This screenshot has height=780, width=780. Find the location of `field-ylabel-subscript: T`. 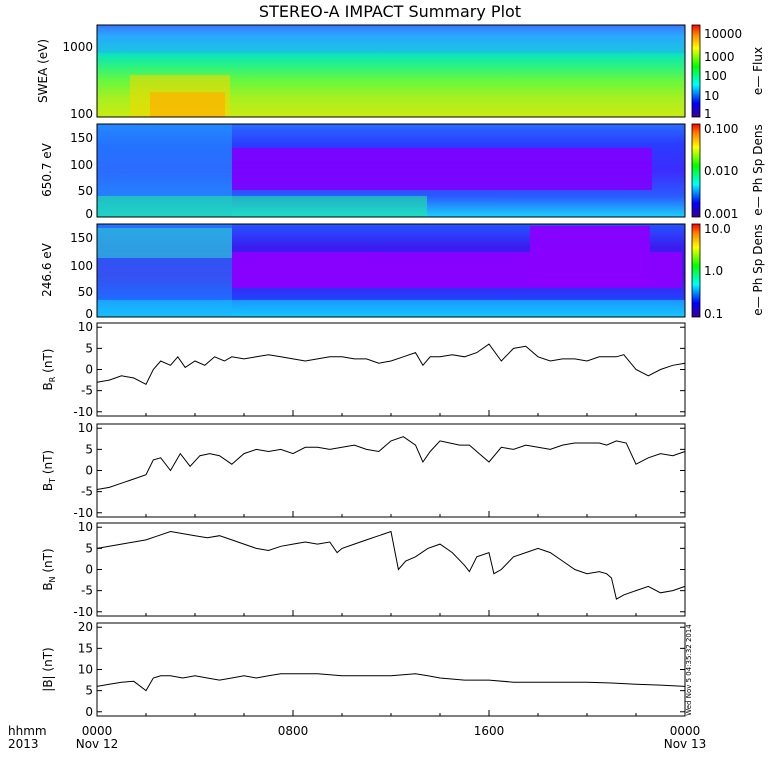

field-ylabel-subscript: T is located at coordinates (52, 481).